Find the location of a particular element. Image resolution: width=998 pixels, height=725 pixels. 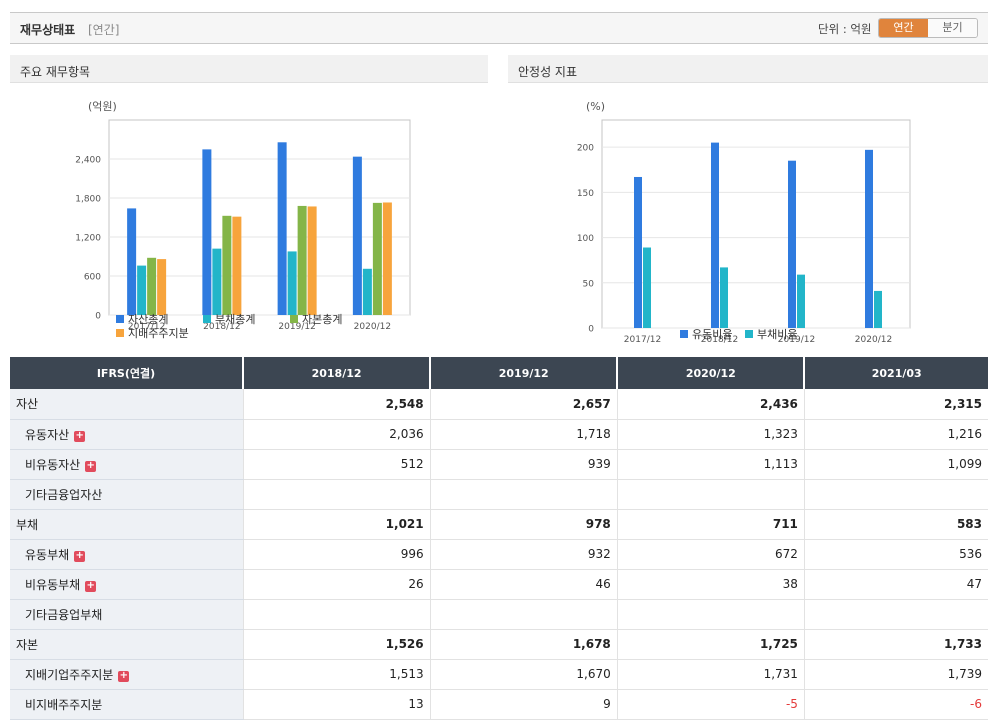

table-cell: 1,526 is located at coordinates (336, 644).